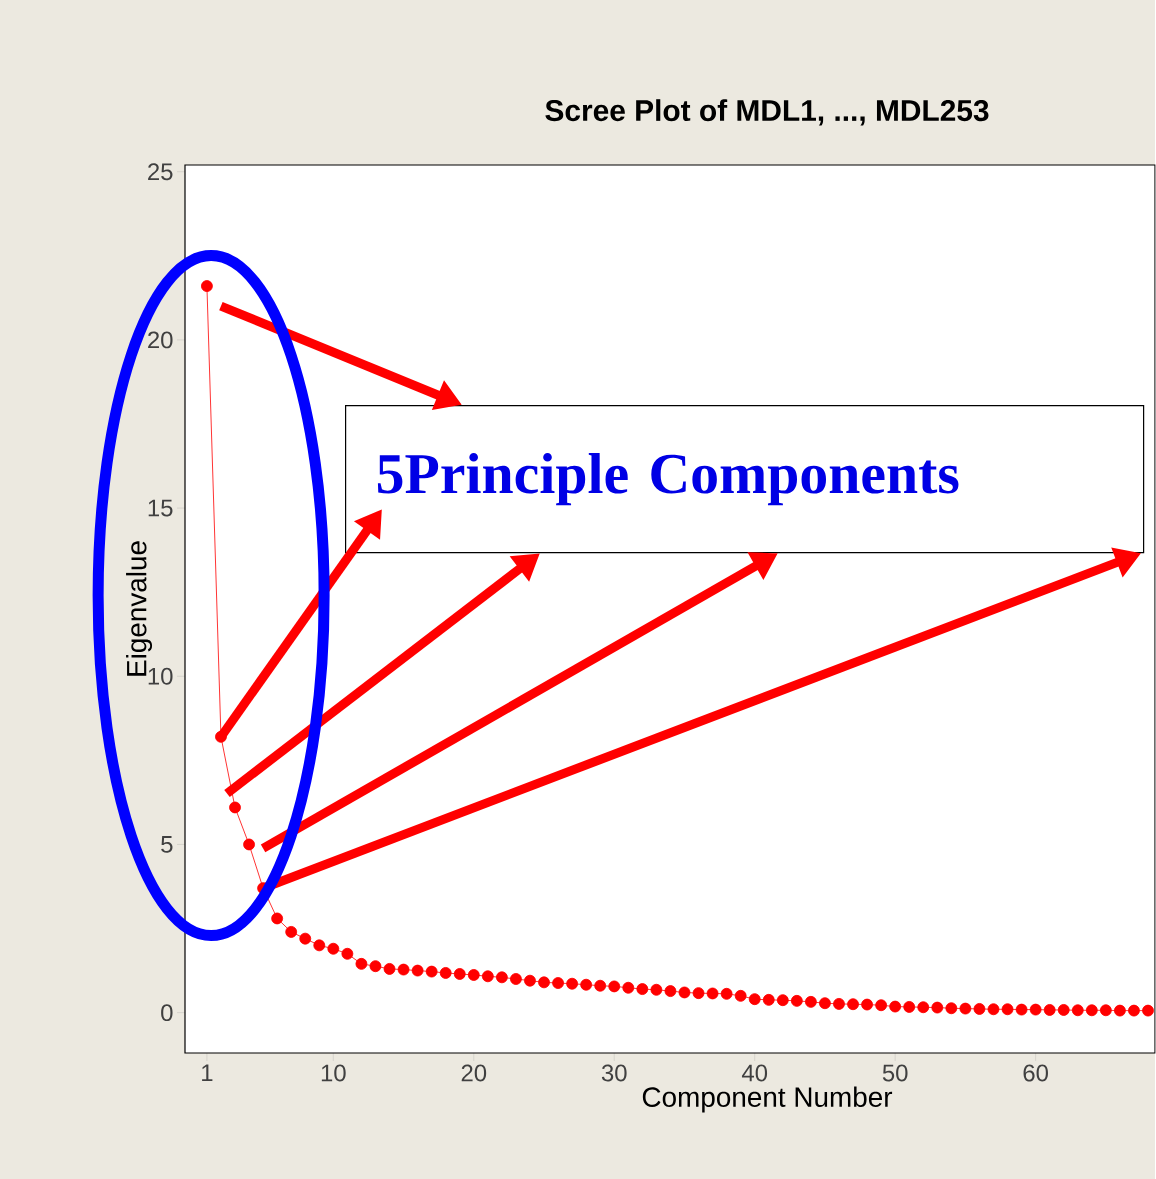 The image size is (1156, 1179). Describe the element at coordinates (160, 508) in the screenshot. I see `y-tick-label: 15` at that location.